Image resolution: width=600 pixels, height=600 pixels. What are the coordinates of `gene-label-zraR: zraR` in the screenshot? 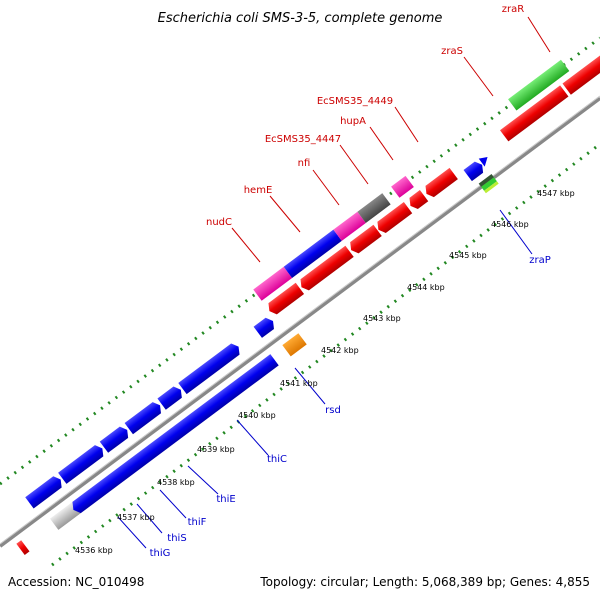 It's located at (513, 9).